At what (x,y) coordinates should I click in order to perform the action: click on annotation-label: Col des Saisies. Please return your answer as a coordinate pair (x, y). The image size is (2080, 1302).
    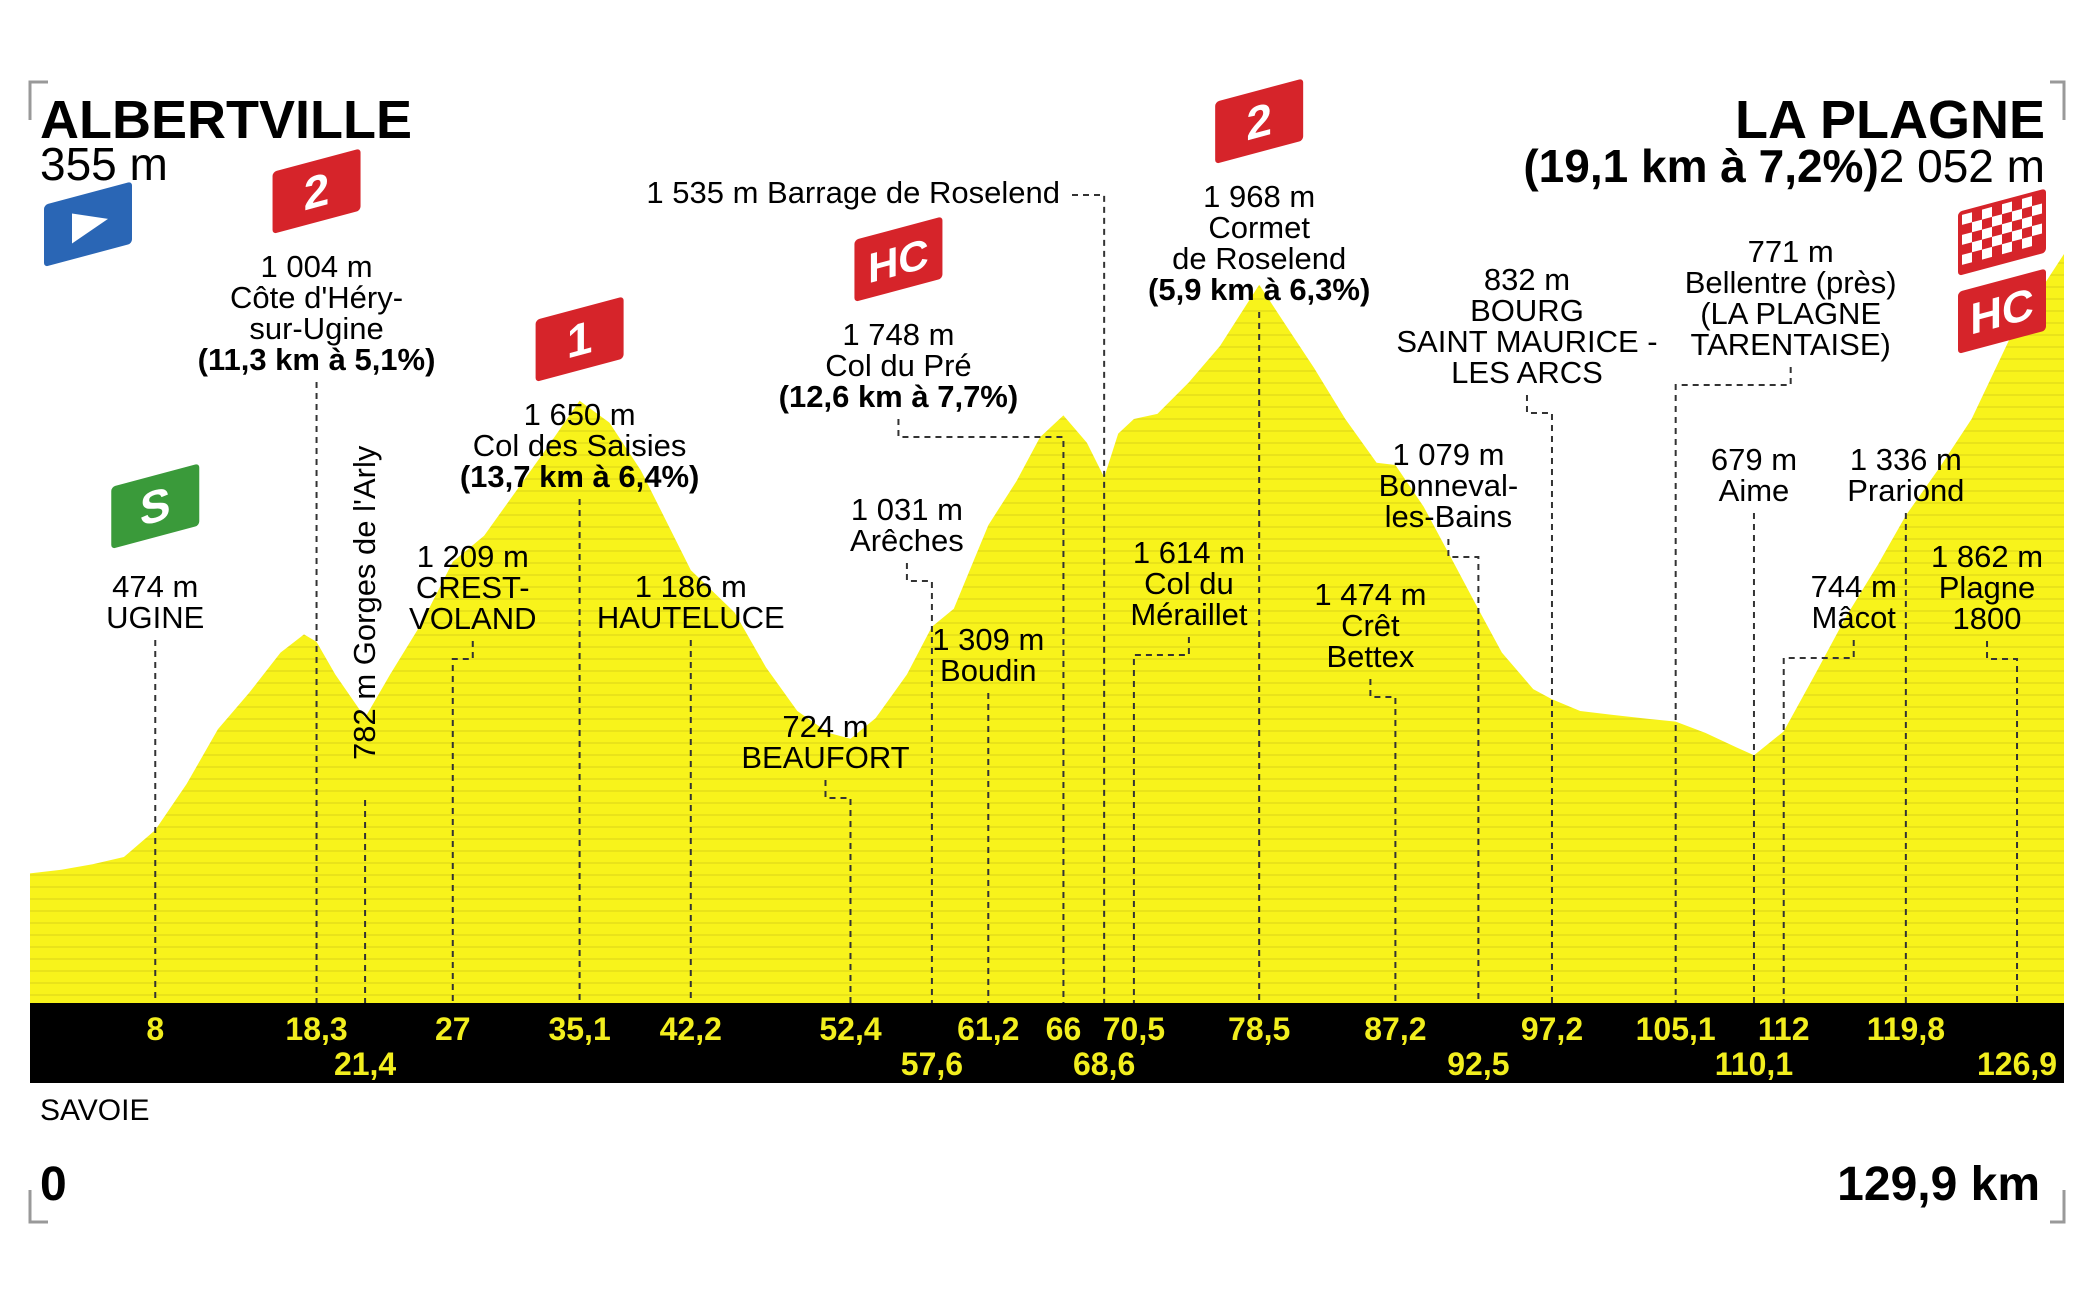
    Looking at the image, I should click on (580, 445).